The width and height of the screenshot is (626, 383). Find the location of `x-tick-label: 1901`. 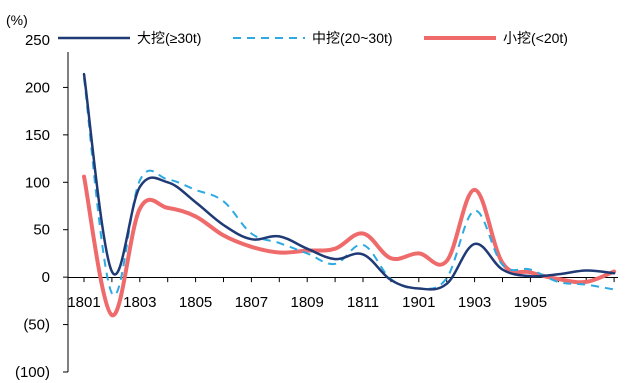

x-tick-label: 1901 is located at coordinates (418, 302).